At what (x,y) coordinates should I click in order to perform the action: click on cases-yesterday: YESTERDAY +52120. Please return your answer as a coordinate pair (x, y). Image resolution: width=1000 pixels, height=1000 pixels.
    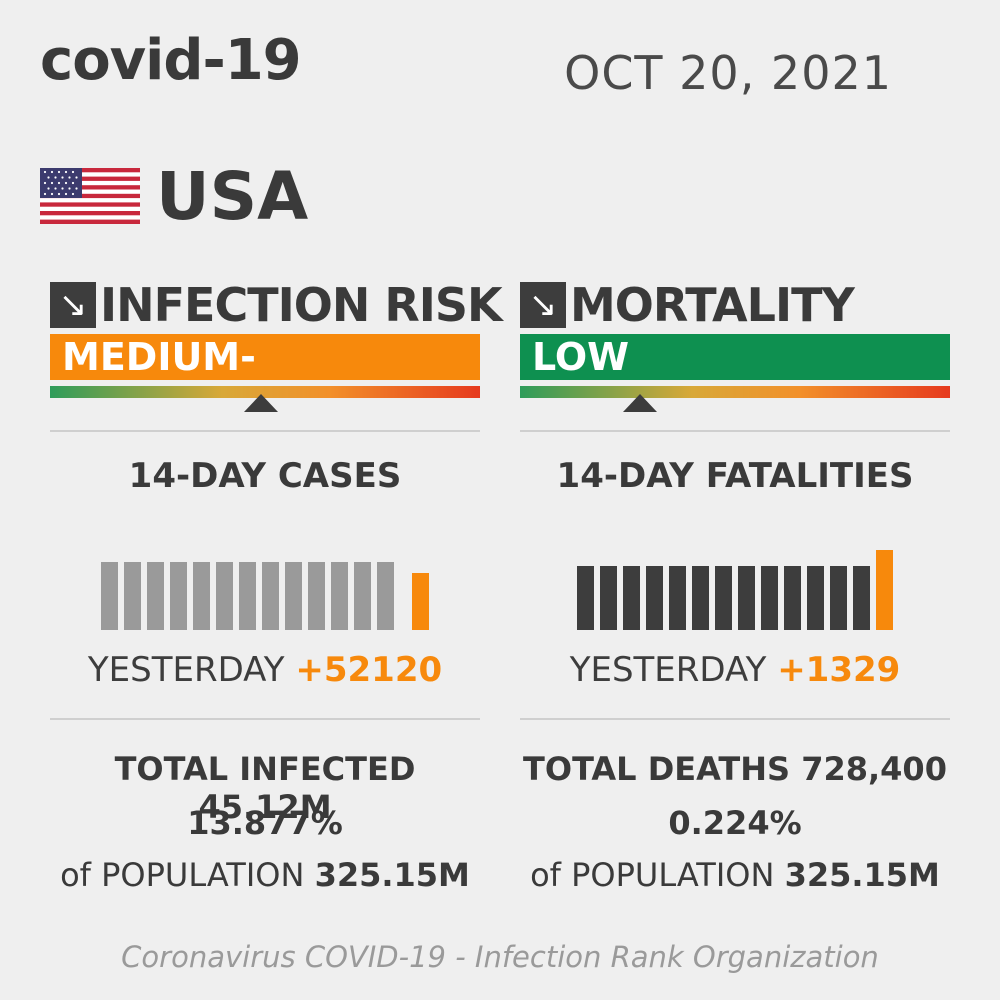
    Looking at the image, I should click on (265, 670).